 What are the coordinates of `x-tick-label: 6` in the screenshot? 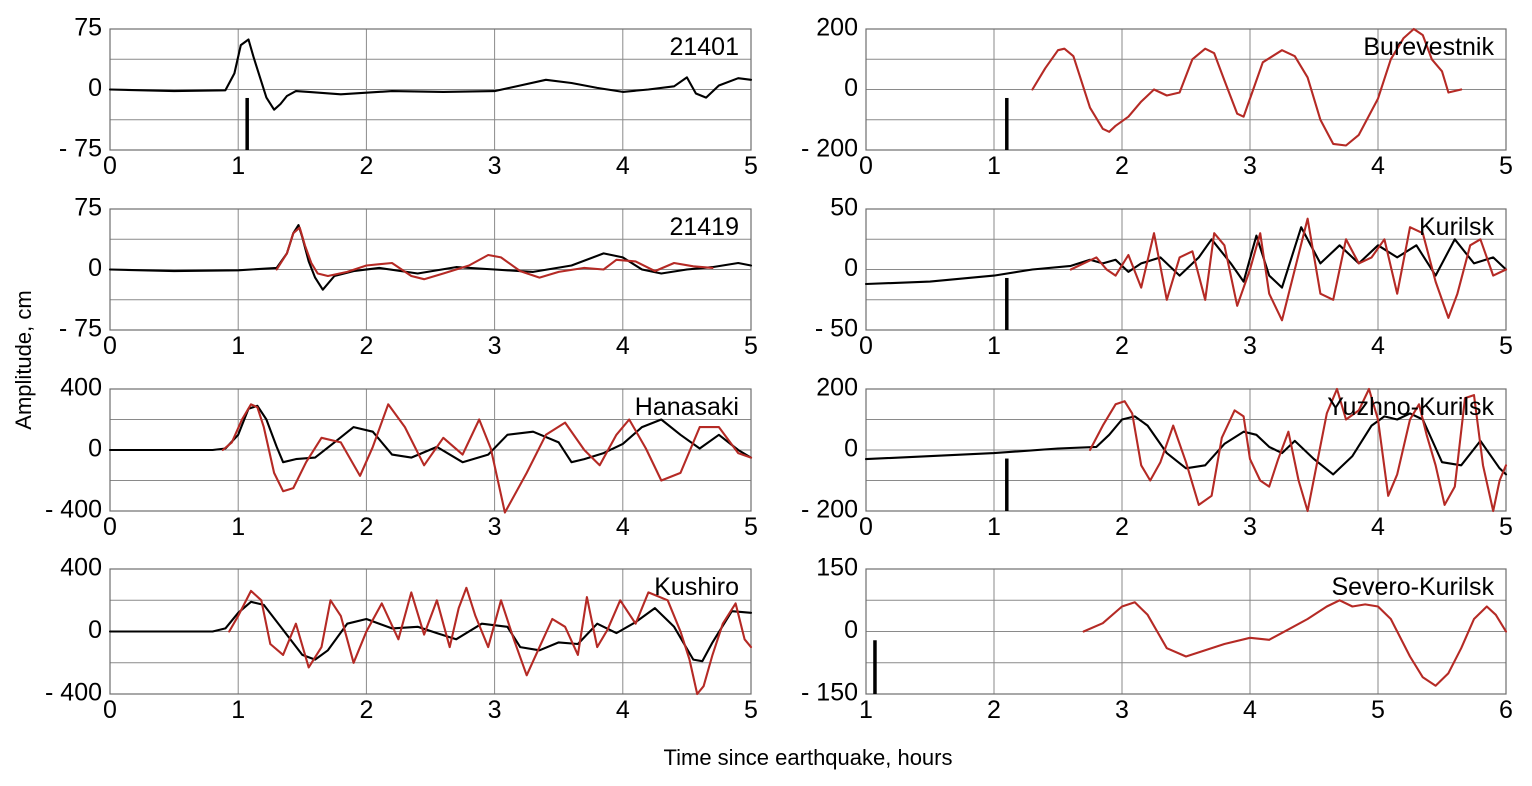 It's located at (1506, 710).